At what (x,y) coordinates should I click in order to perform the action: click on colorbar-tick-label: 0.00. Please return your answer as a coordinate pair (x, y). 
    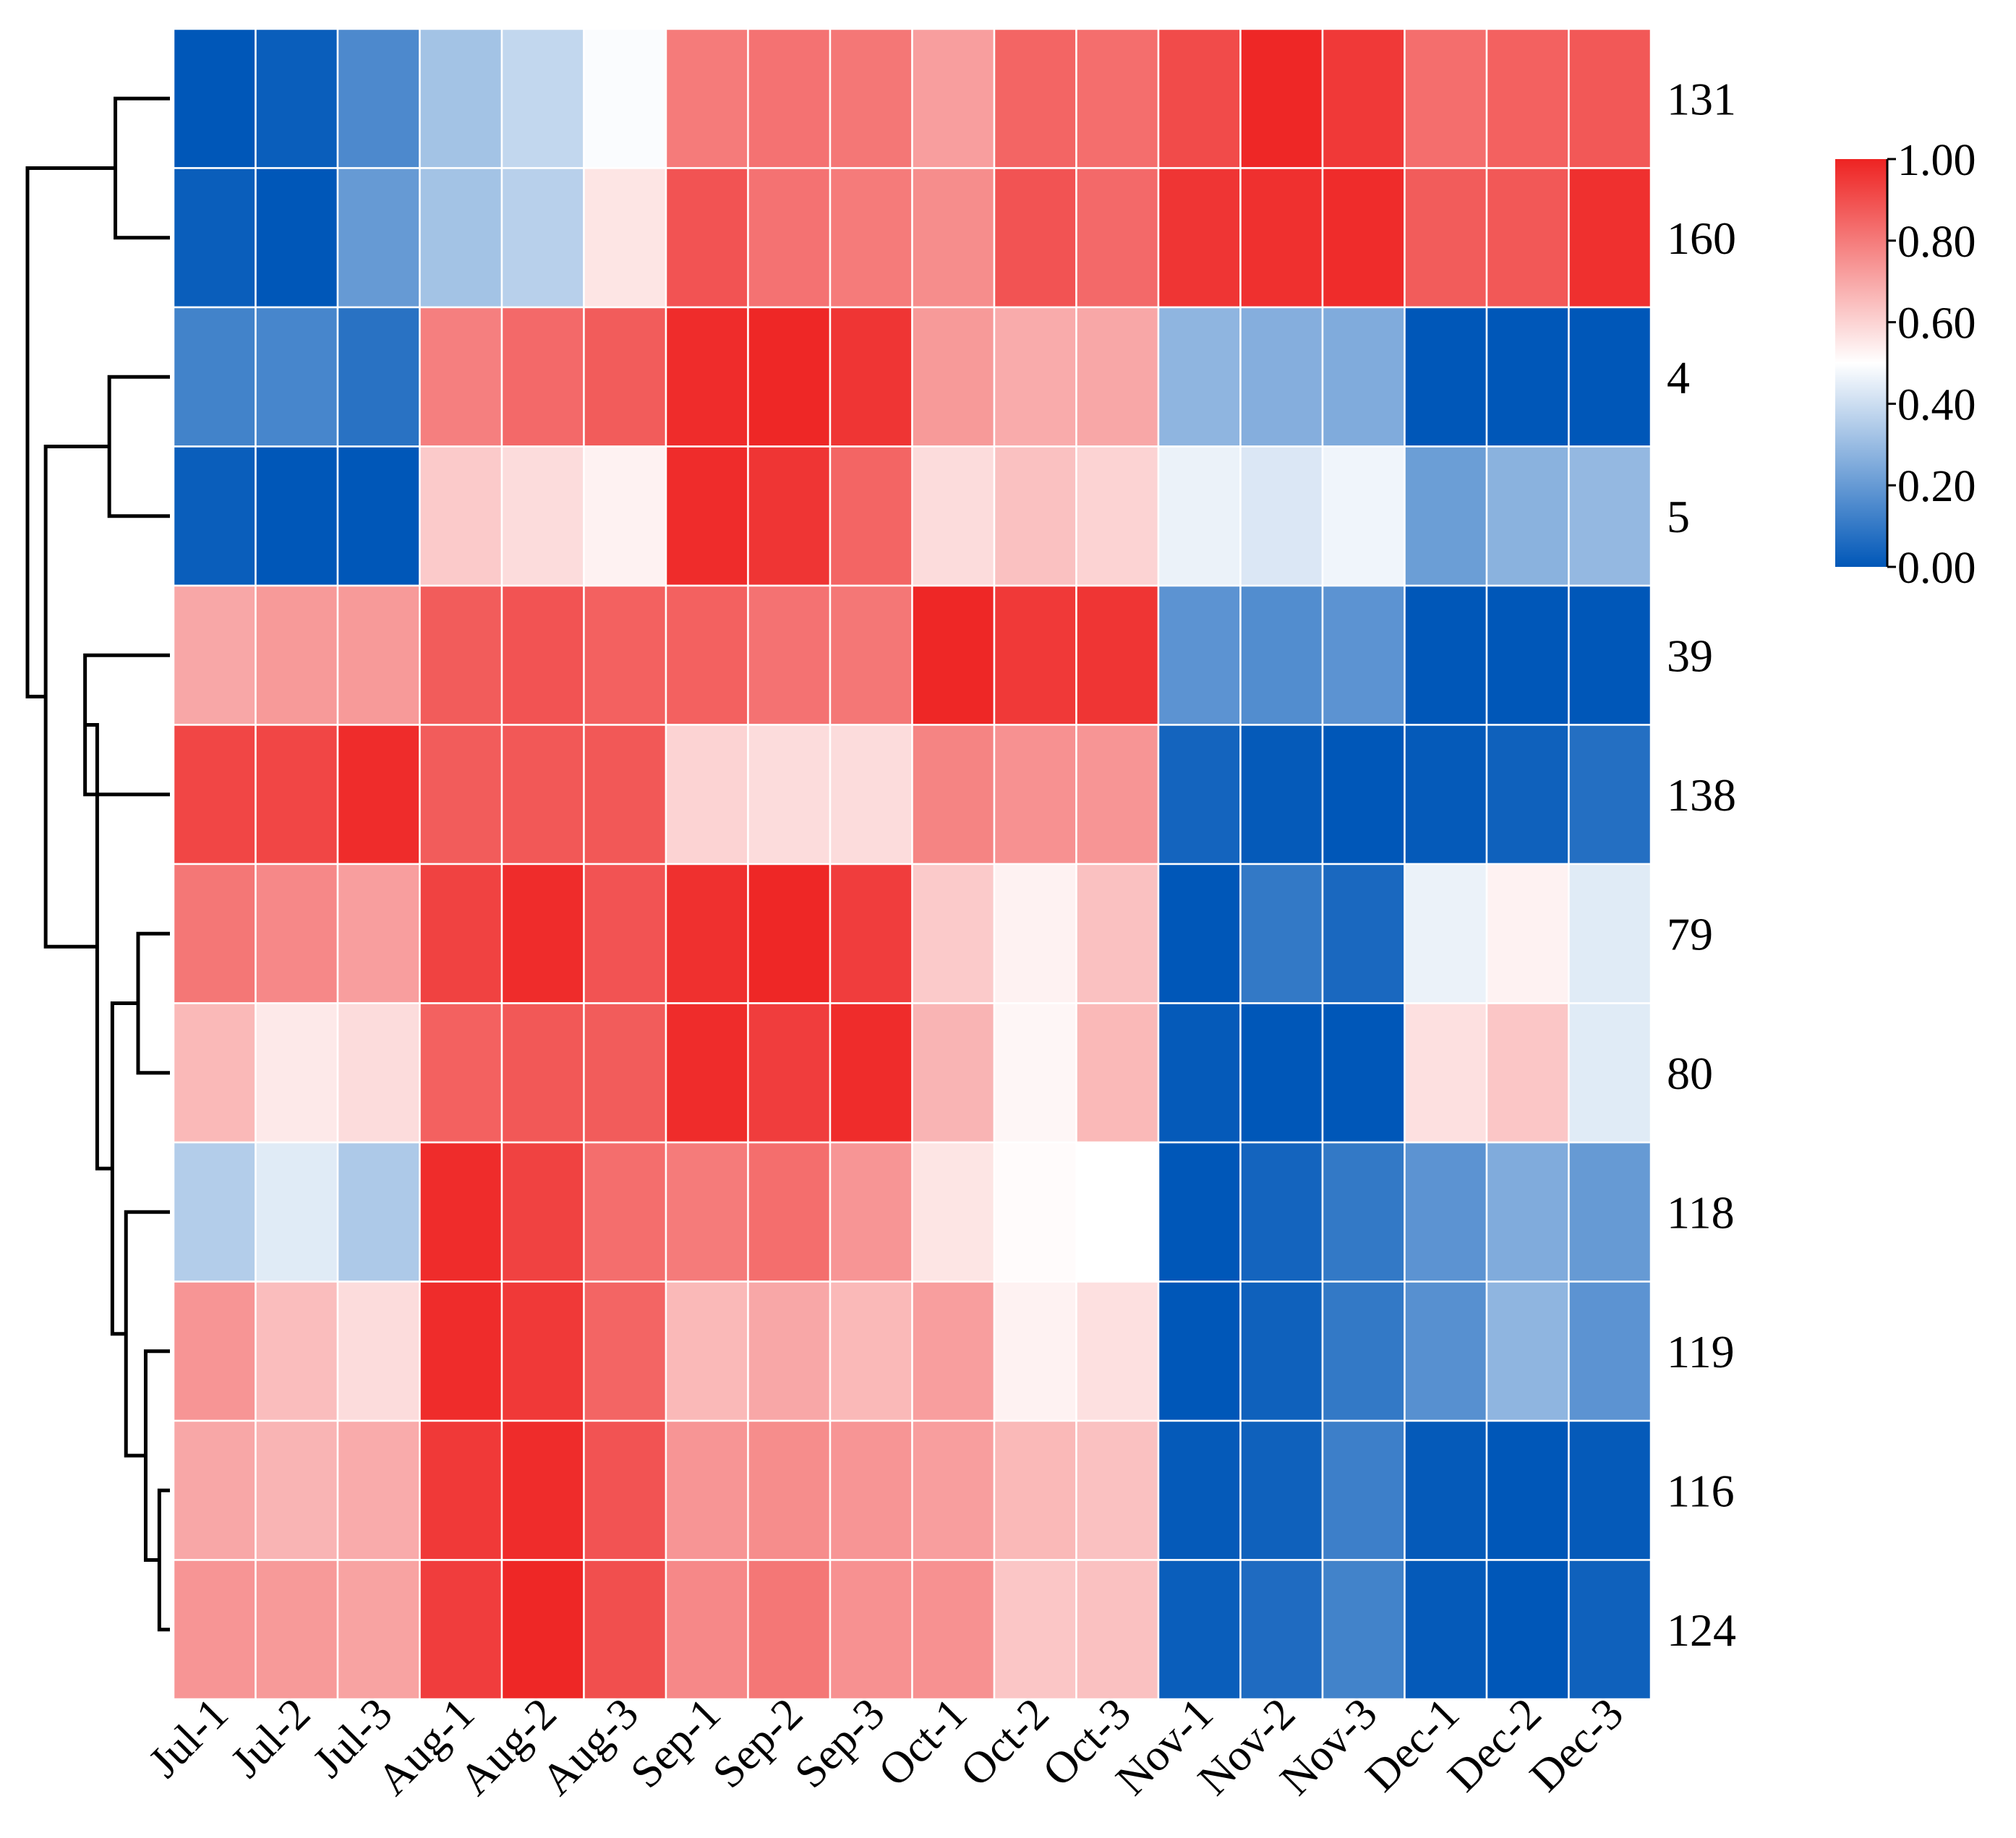
    Looking at the image, I should click on (1937, 568).